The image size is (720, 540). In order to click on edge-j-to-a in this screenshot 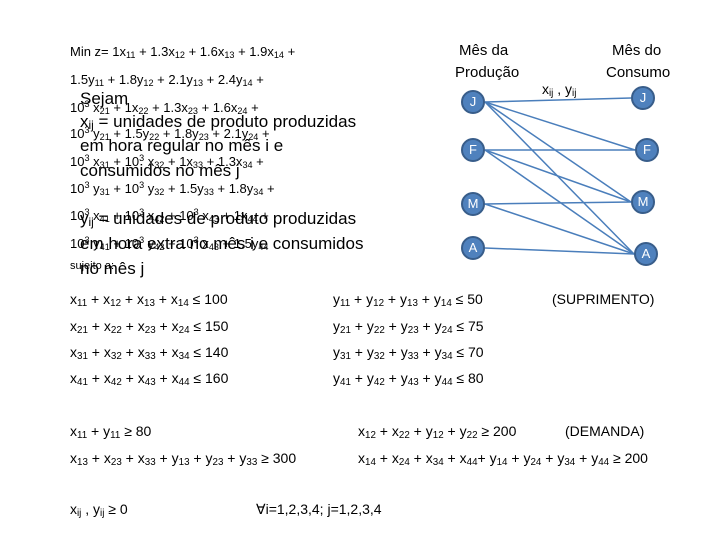, I will do `click(559, 178)`.